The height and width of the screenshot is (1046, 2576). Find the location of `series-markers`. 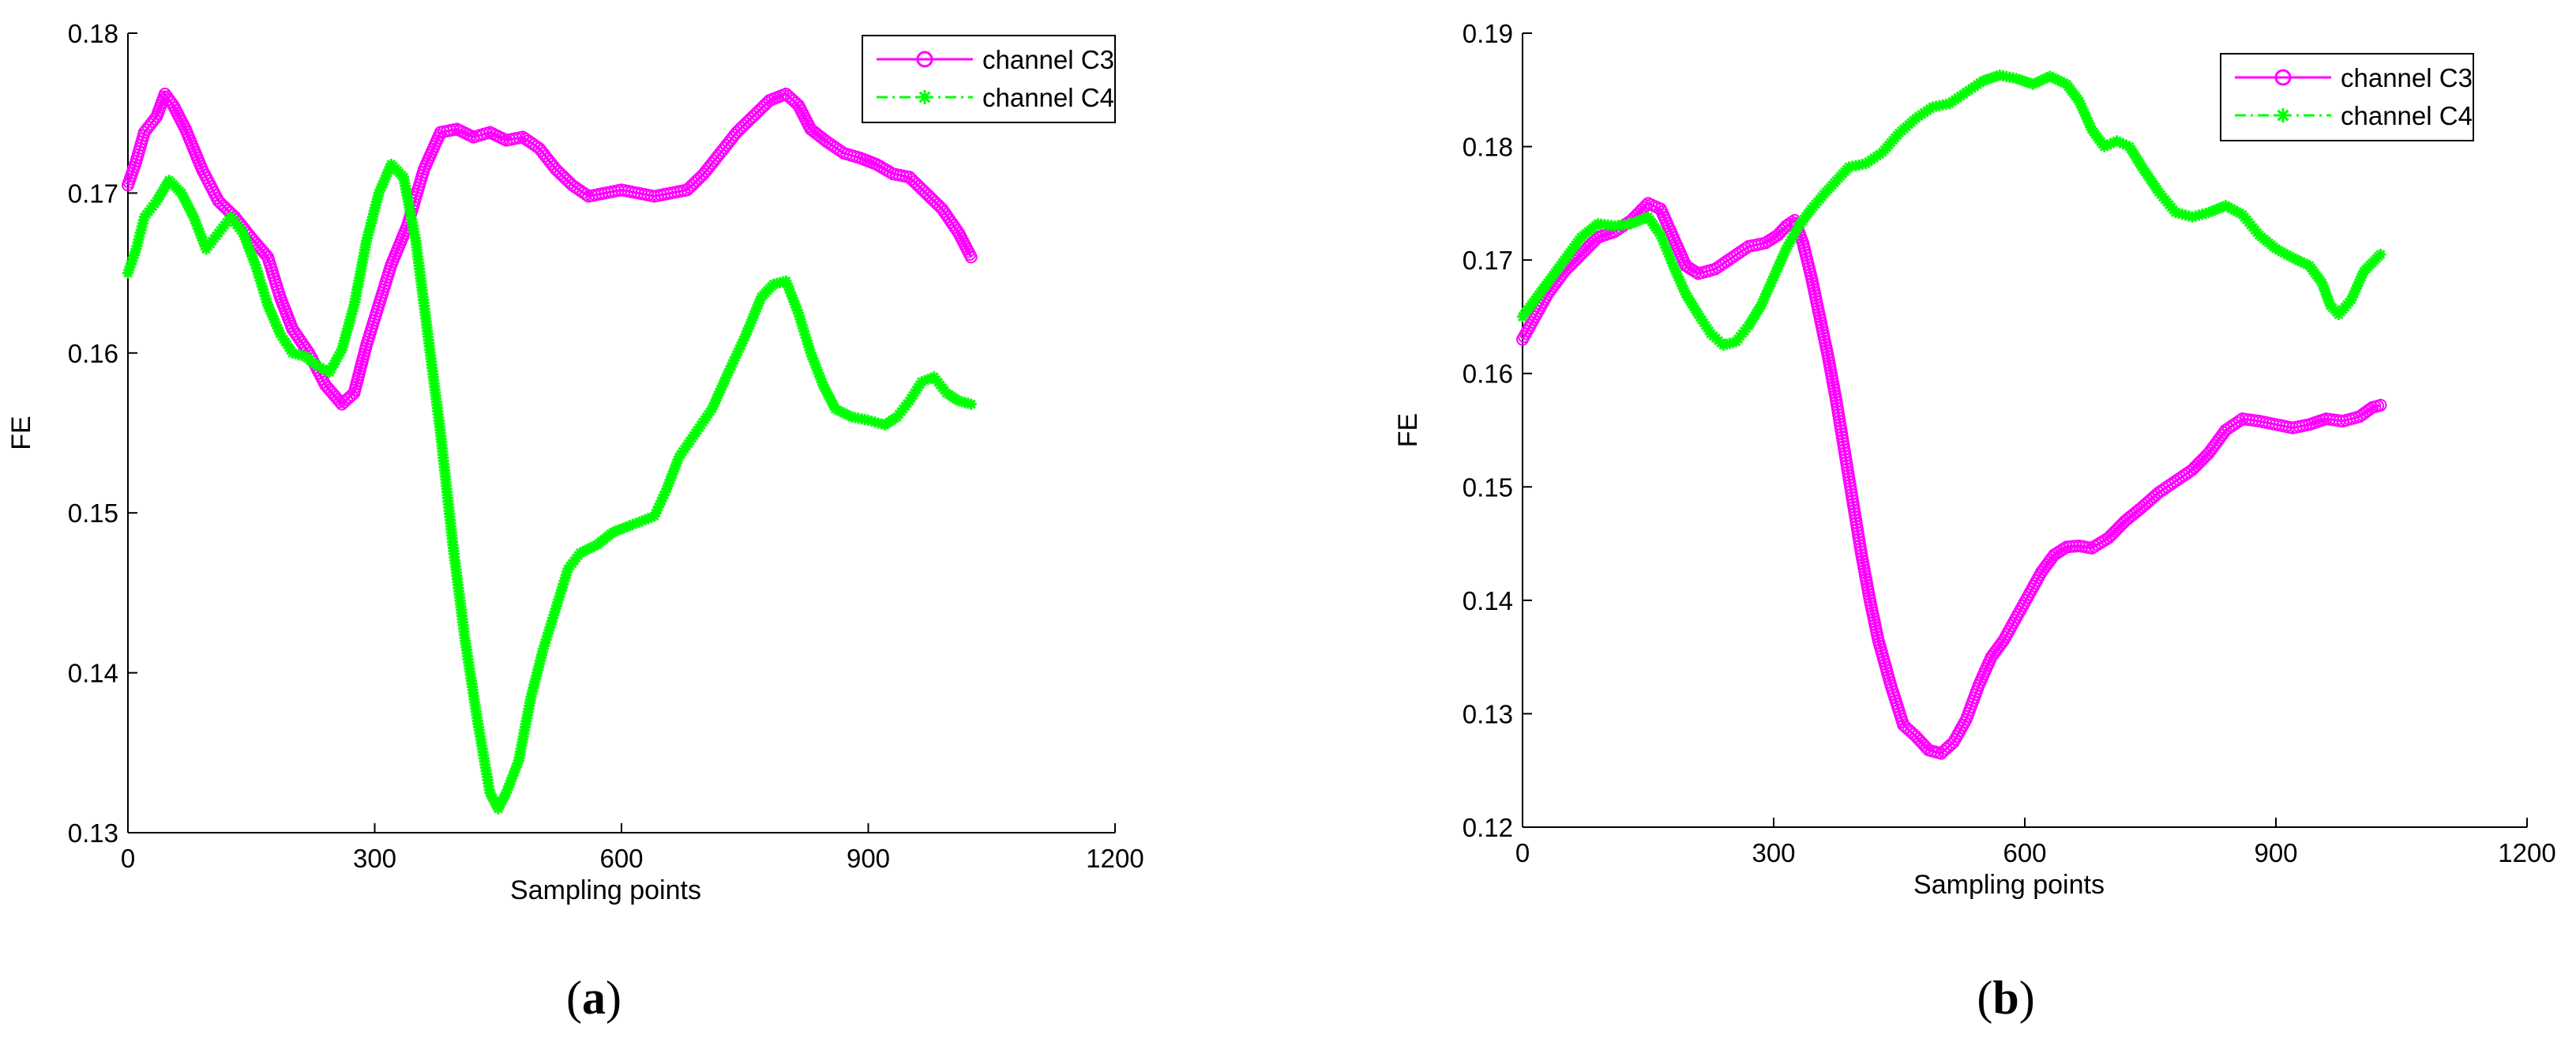

series-markers is located at coordinates (549, 249).